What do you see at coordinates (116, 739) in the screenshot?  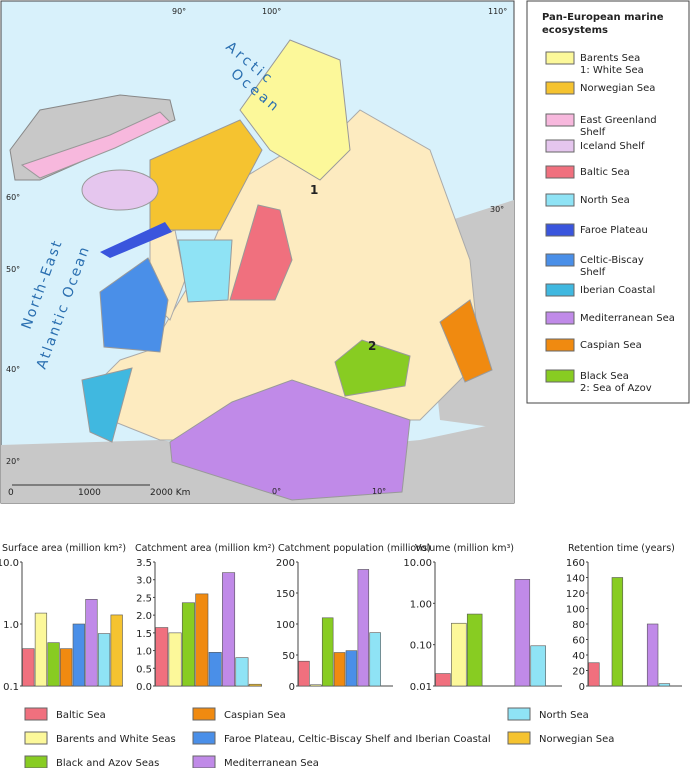 I see `legend-label: Barents and White Seas` at bounding box center [116, 739].